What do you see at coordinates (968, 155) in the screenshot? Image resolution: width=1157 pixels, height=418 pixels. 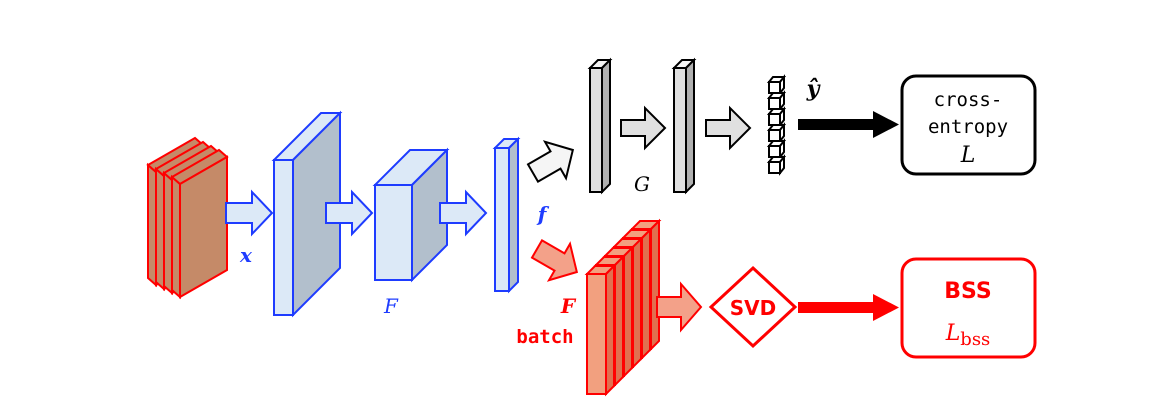 I see `cross-entropy-symbol: L` at bounding box center [968, 155].